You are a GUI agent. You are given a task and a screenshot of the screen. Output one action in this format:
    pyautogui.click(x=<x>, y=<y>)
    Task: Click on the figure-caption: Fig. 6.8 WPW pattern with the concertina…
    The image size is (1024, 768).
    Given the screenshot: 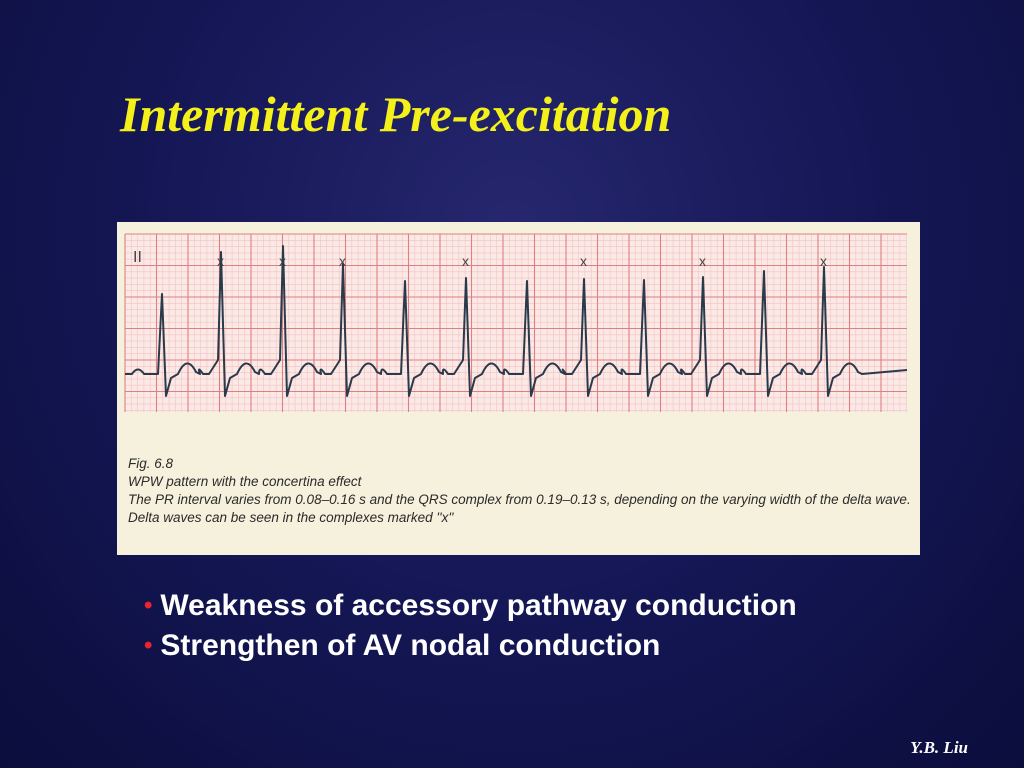 What is the action you would take?
    pyautogui.click(x=519, y=491)
    